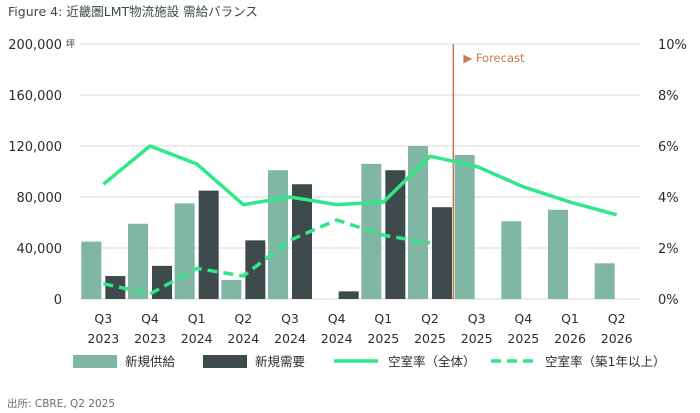  What do you see at coordinates (280, 361) in the screenshot?
I see `legend-label: 新規需要` at bounding box center [280, 361].